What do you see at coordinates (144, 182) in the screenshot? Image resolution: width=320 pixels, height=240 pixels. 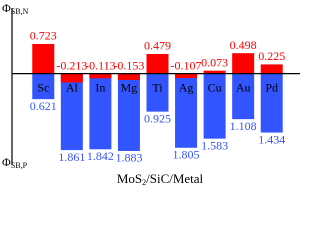 I see `x-label-part: 2` at bounding box center [144, 182].